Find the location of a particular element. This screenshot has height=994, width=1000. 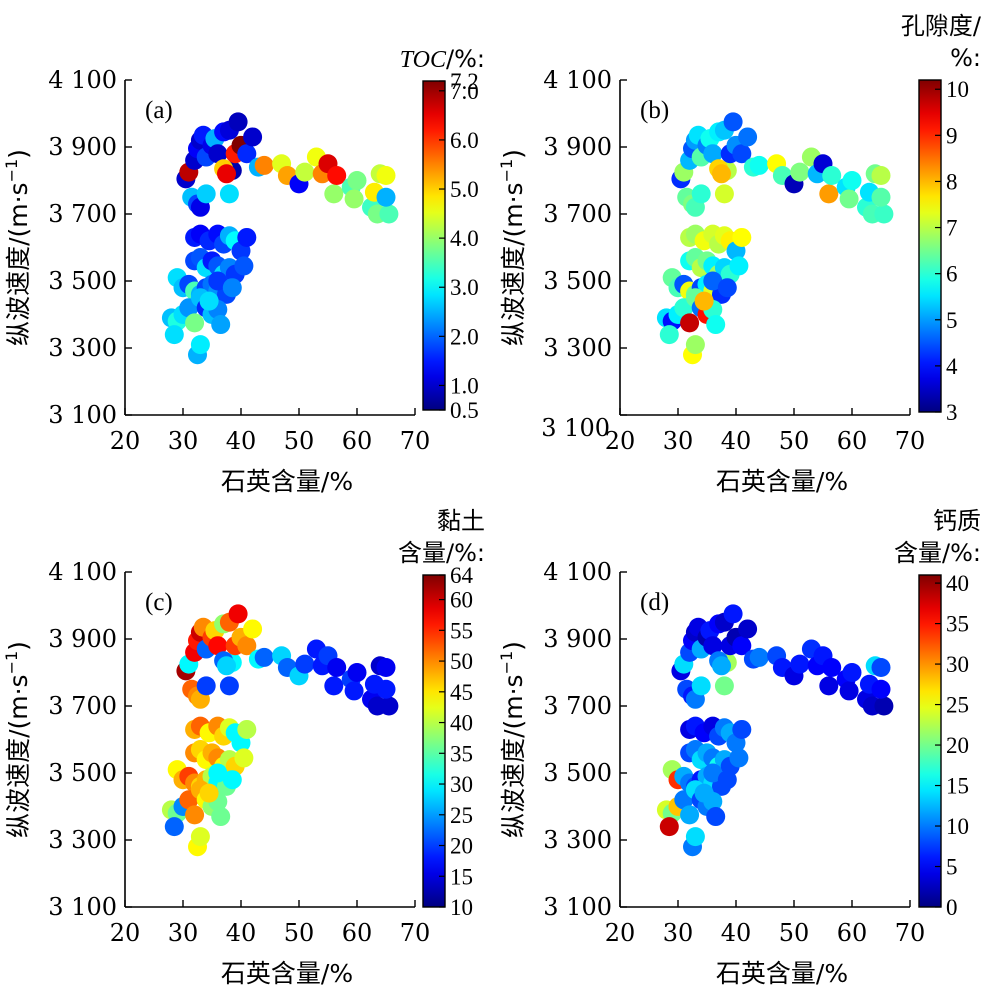

colorbar-tick-label: 7 is located at coordinates (952, 228).